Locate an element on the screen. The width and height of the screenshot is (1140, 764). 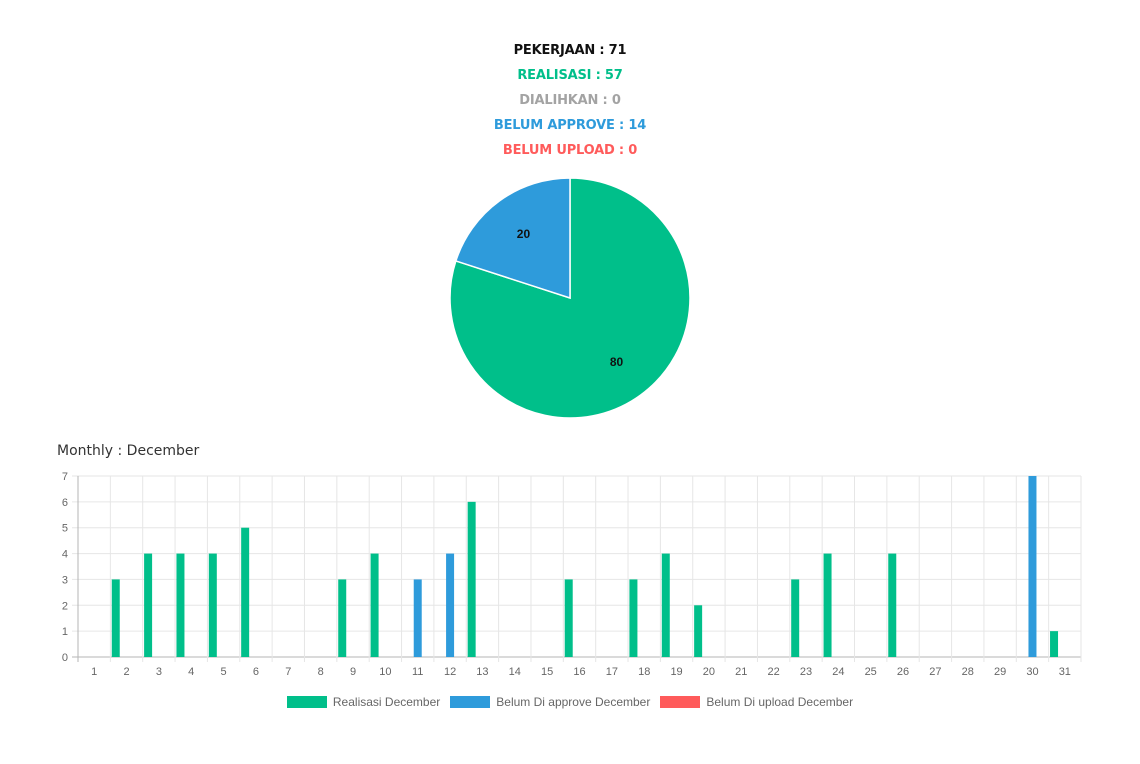
y-tick-label: 4 is located at coordinates (65, 555).